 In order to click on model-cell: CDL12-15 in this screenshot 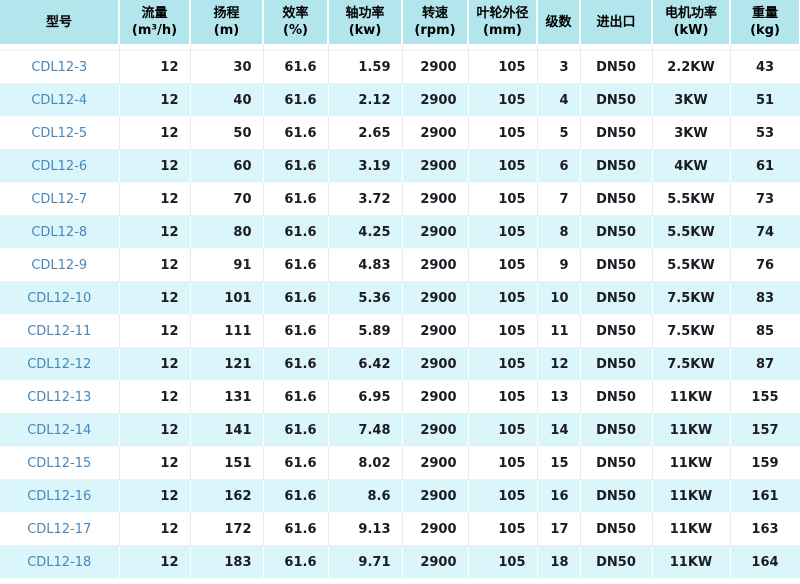, I will do `click(60, 463)`.